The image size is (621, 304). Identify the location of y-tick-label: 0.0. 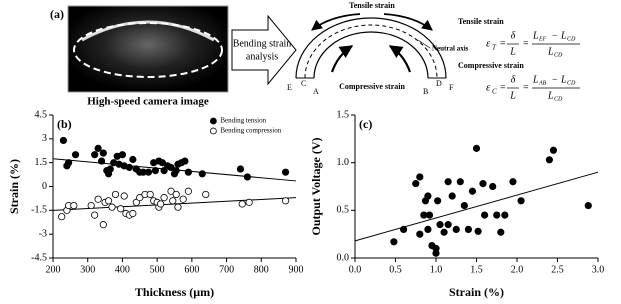
(343, 257).